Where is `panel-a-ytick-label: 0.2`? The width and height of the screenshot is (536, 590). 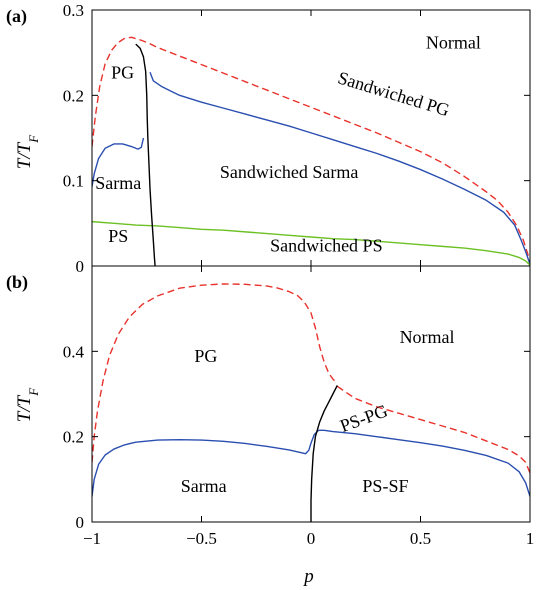 panel-a-ytick-label: 0.2 is located at coordinates (73, 95).